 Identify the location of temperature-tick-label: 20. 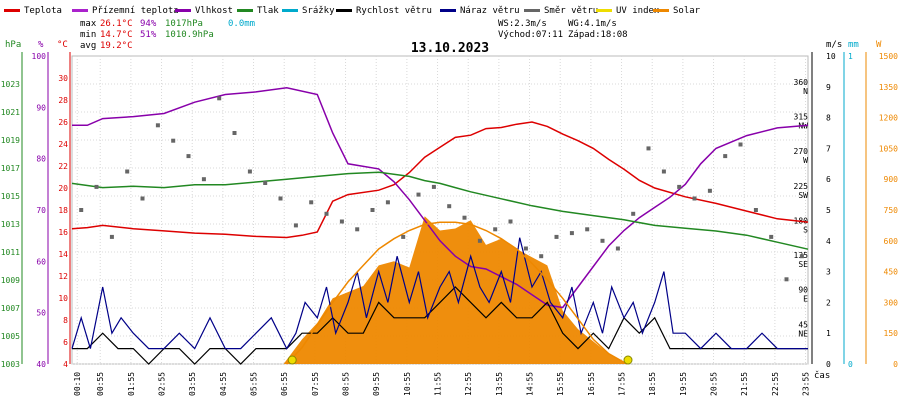
(63, 188).